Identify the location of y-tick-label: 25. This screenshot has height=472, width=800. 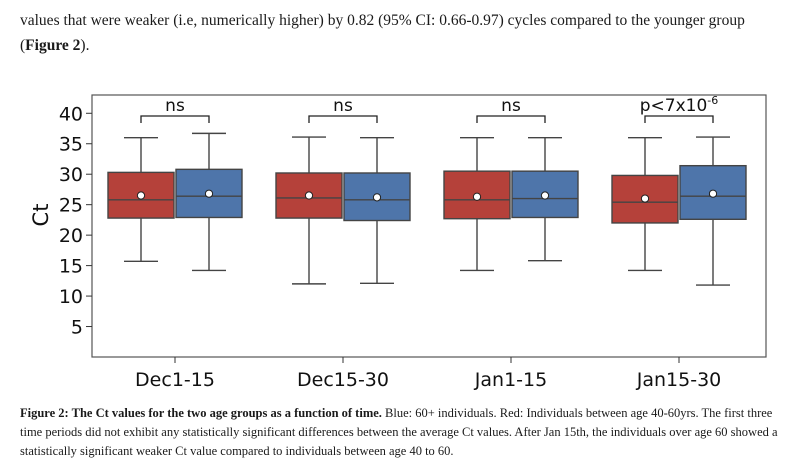
(71, 206).